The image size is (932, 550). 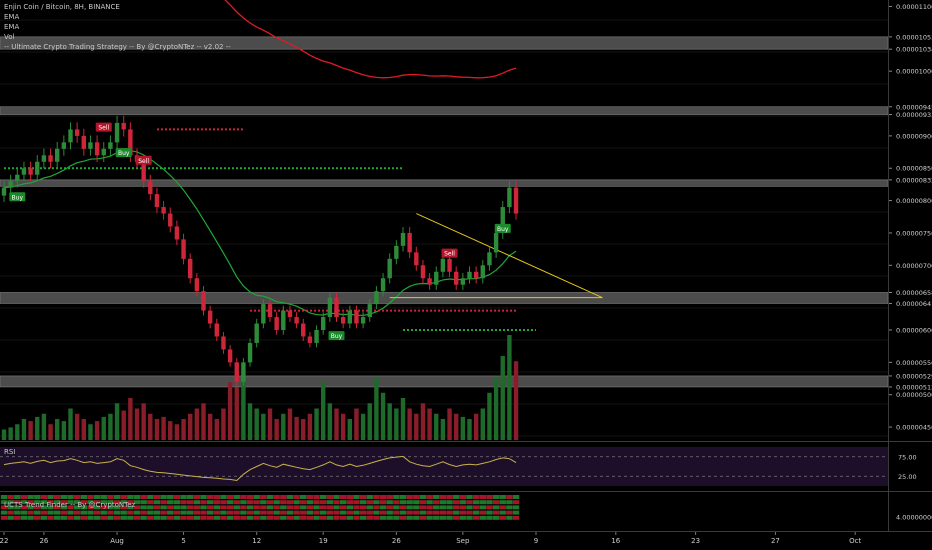 I want to click on price-tick-label: 0.00000750, so click(x=914, y=233).